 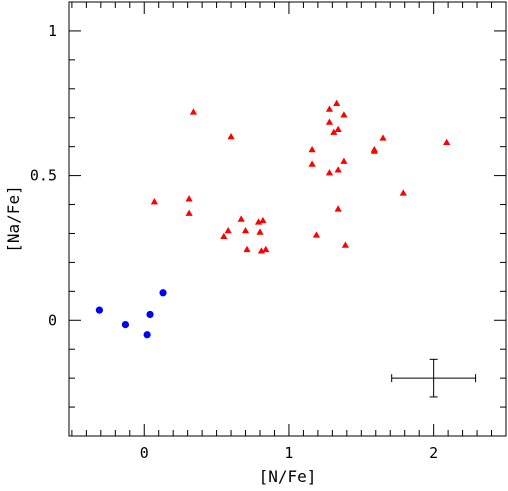 I want to click on x-tick-label: 0, so click(x=144, y=453).